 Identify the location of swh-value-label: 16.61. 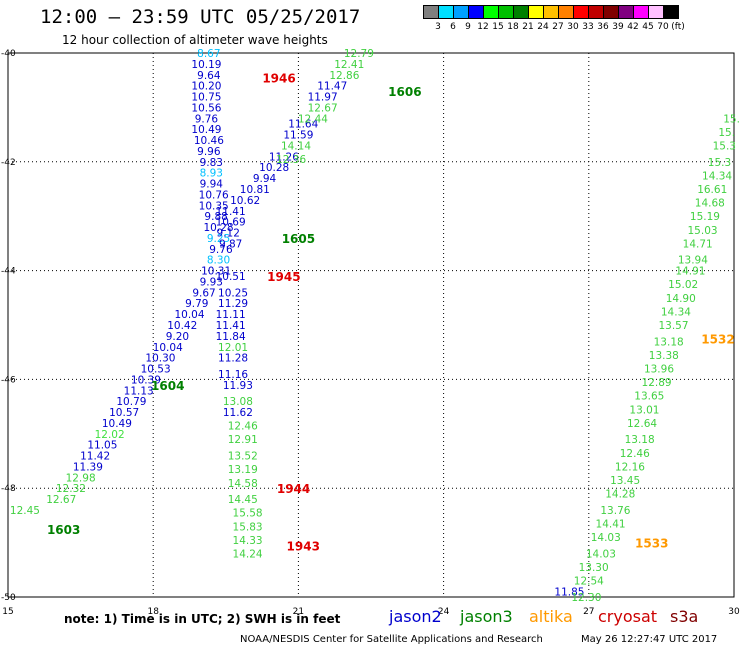
(712, 190).